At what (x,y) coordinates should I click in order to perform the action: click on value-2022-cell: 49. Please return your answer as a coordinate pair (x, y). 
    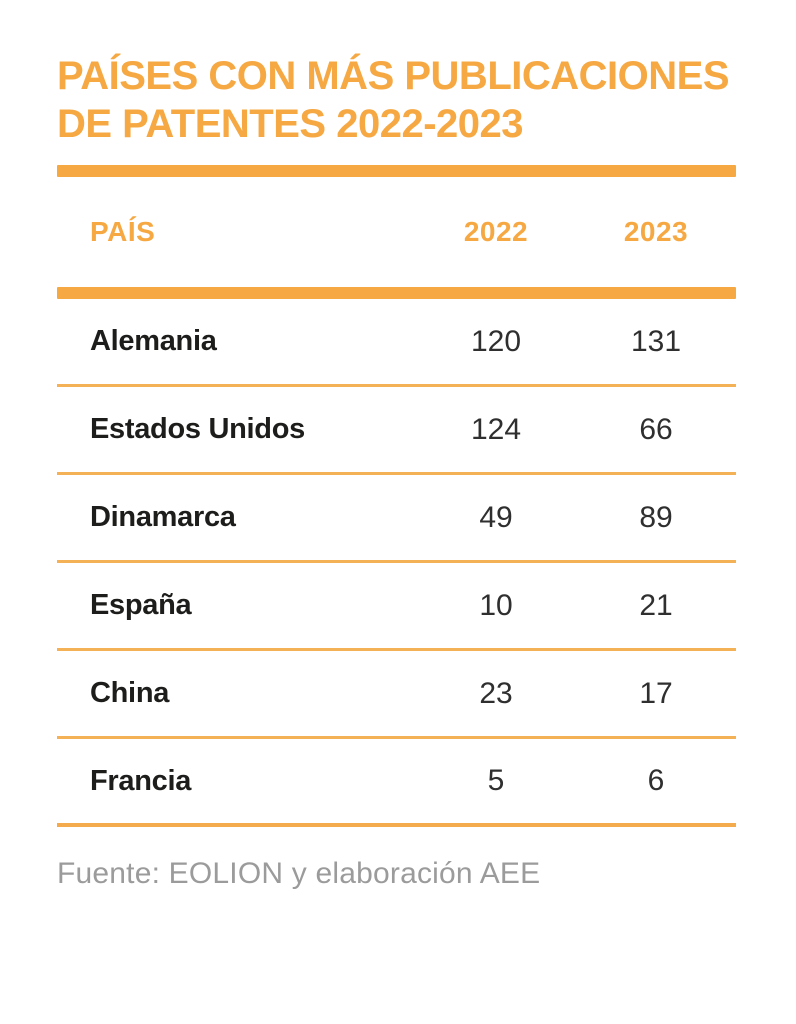
    Looking at the image, I should click on (496, 517).